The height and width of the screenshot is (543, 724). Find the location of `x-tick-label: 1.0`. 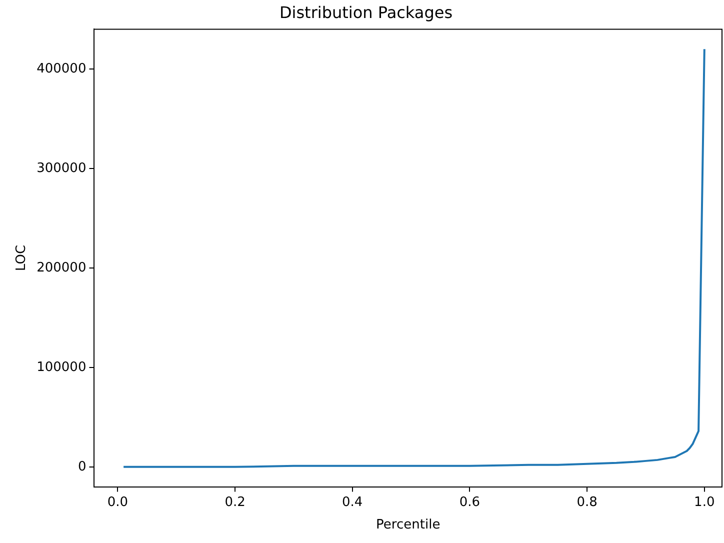

x-tick-label: 1.0 is located at coordinates (704, 502).